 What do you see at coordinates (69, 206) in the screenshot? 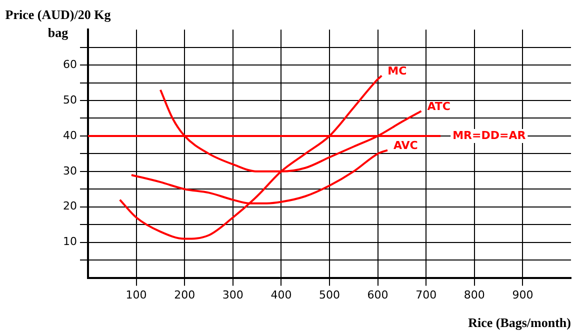
I see `y-tick-label: 20` at bounding box center [69, 206].